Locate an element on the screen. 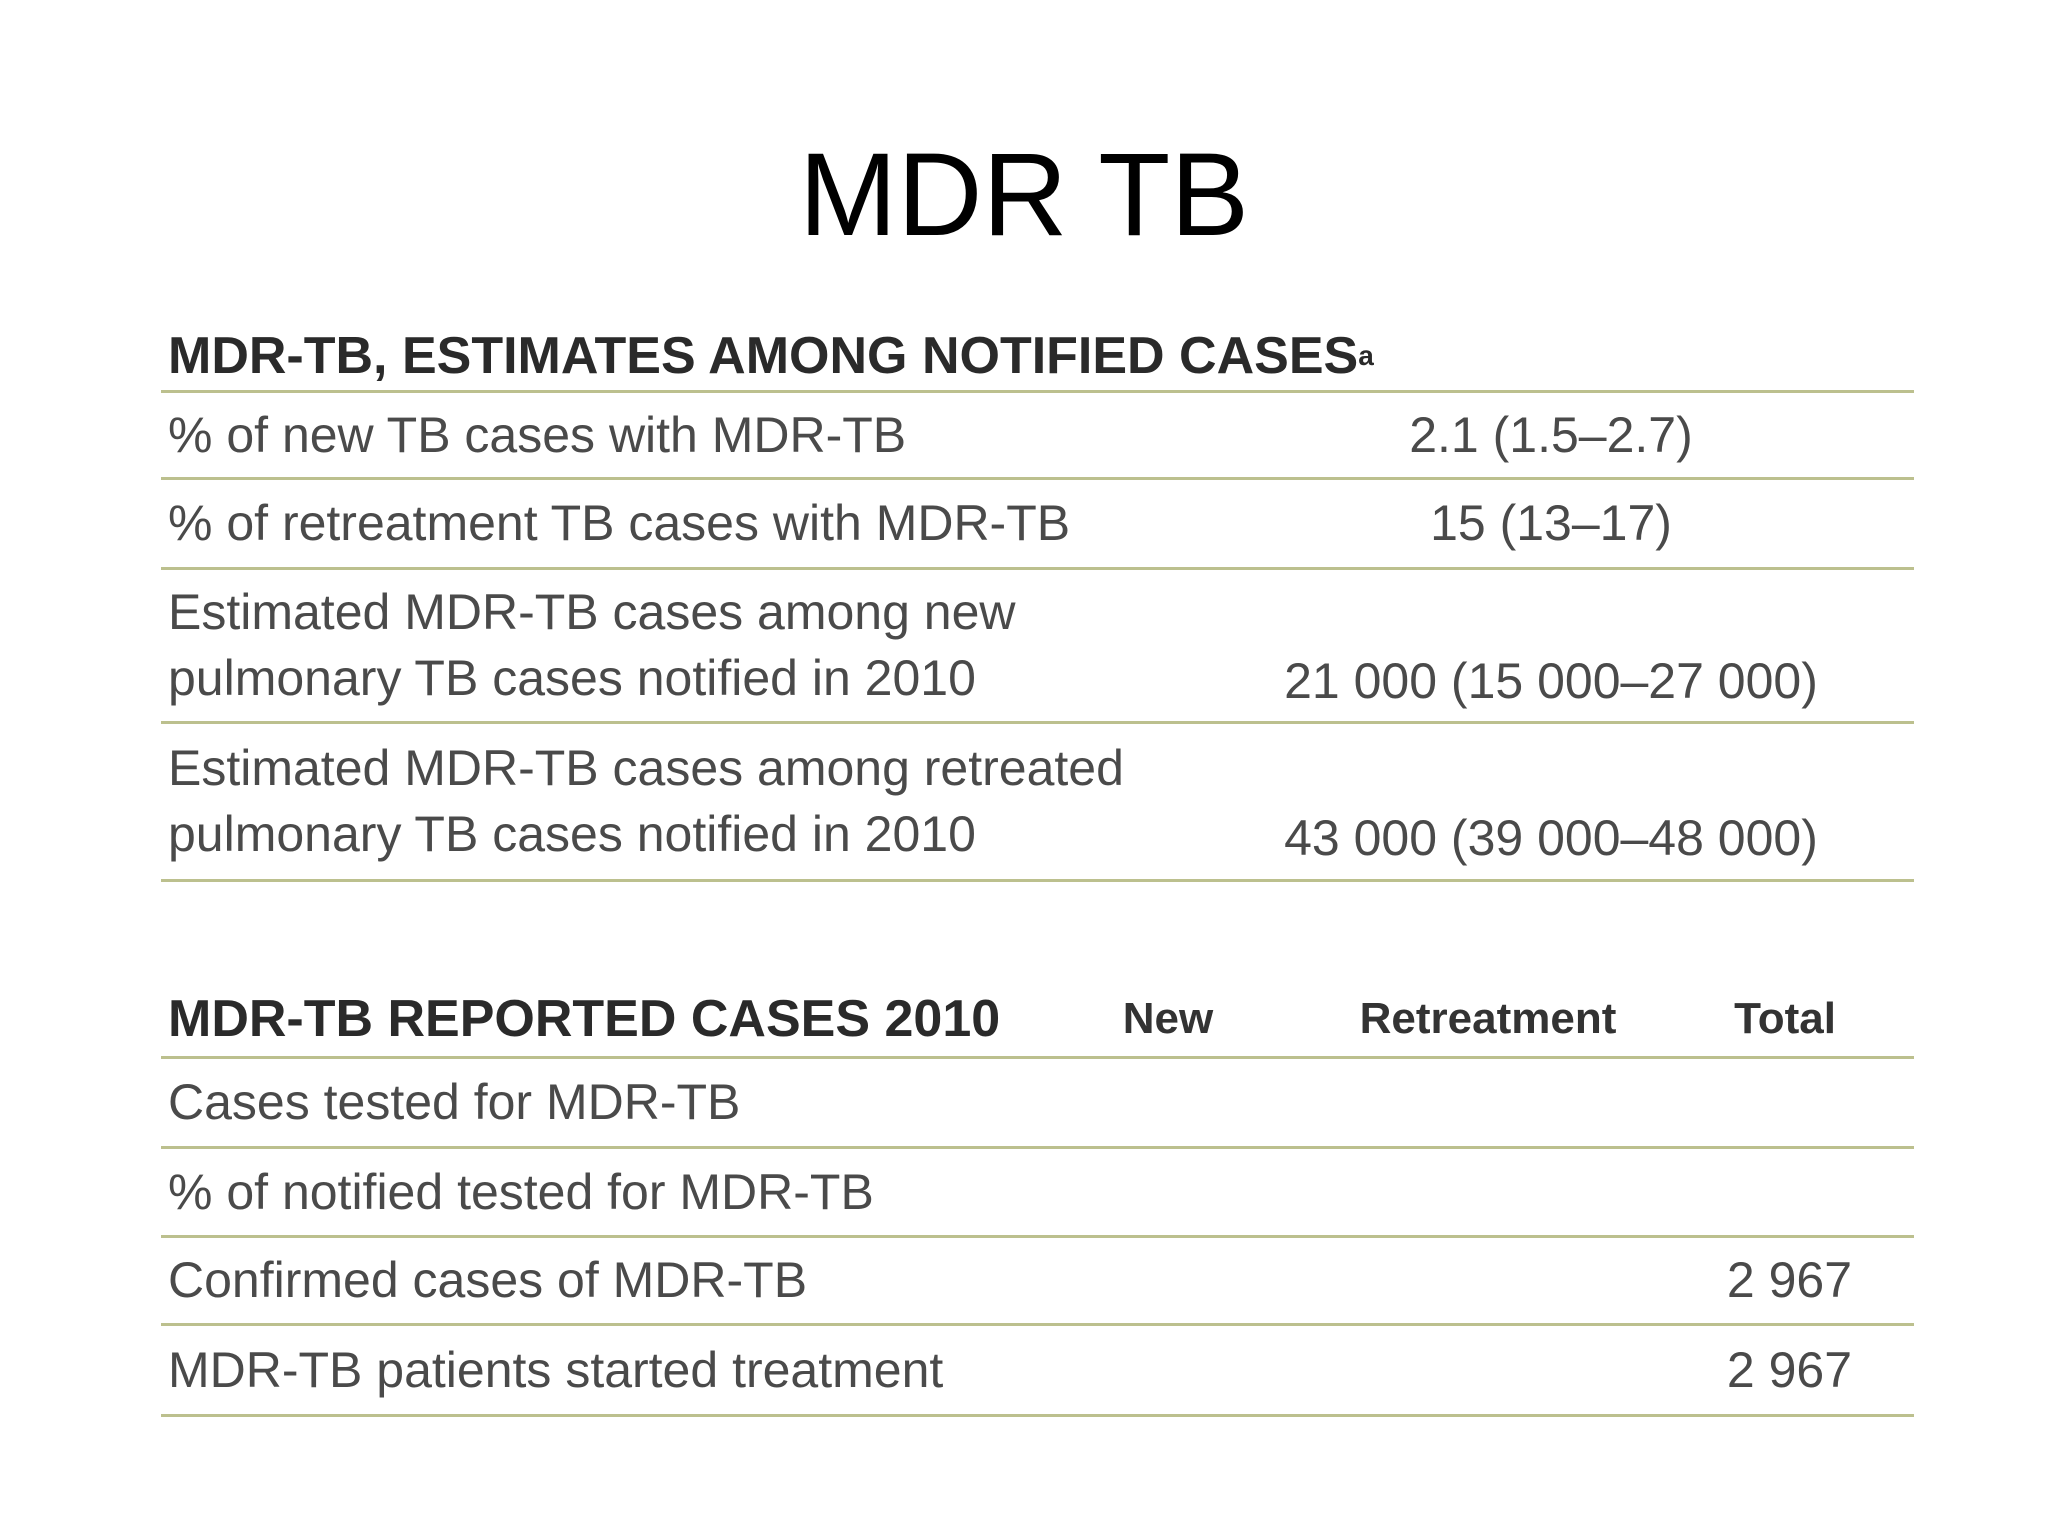 The height and width of the screenshot is (1536, 2048). label-line: Estimated MDR-TB cases among new is located at coordinates (592, 612).